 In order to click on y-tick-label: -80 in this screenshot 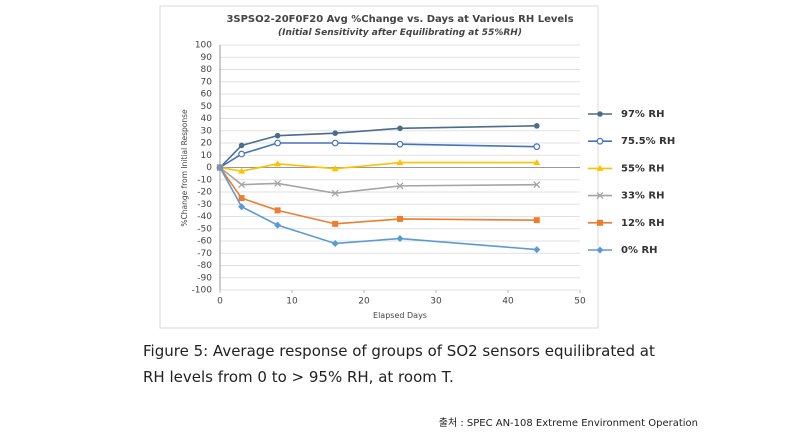, I will do `click(204, 266)`.